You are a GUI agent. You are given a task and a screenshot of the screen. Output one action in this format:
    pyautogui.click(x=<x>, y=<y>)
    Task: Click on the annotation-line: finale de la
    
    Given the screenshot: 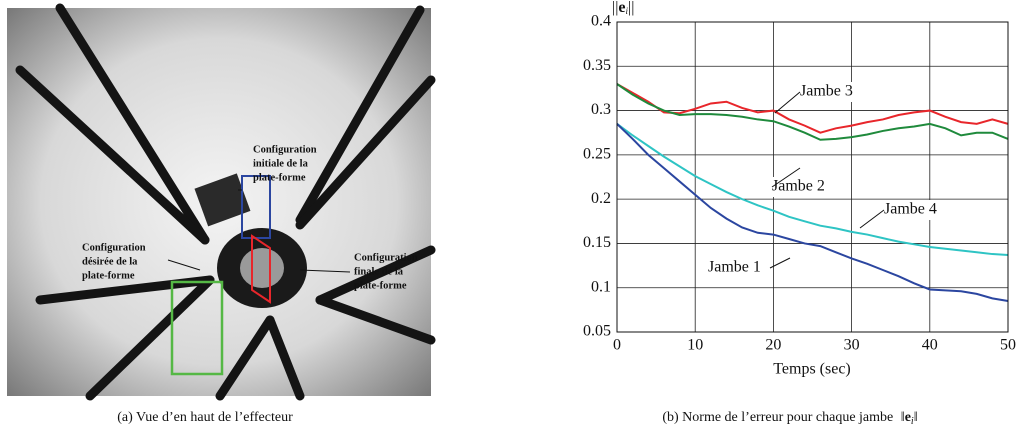 What is the action you would take?
    pyautogui.click(x=379, y=271)
    